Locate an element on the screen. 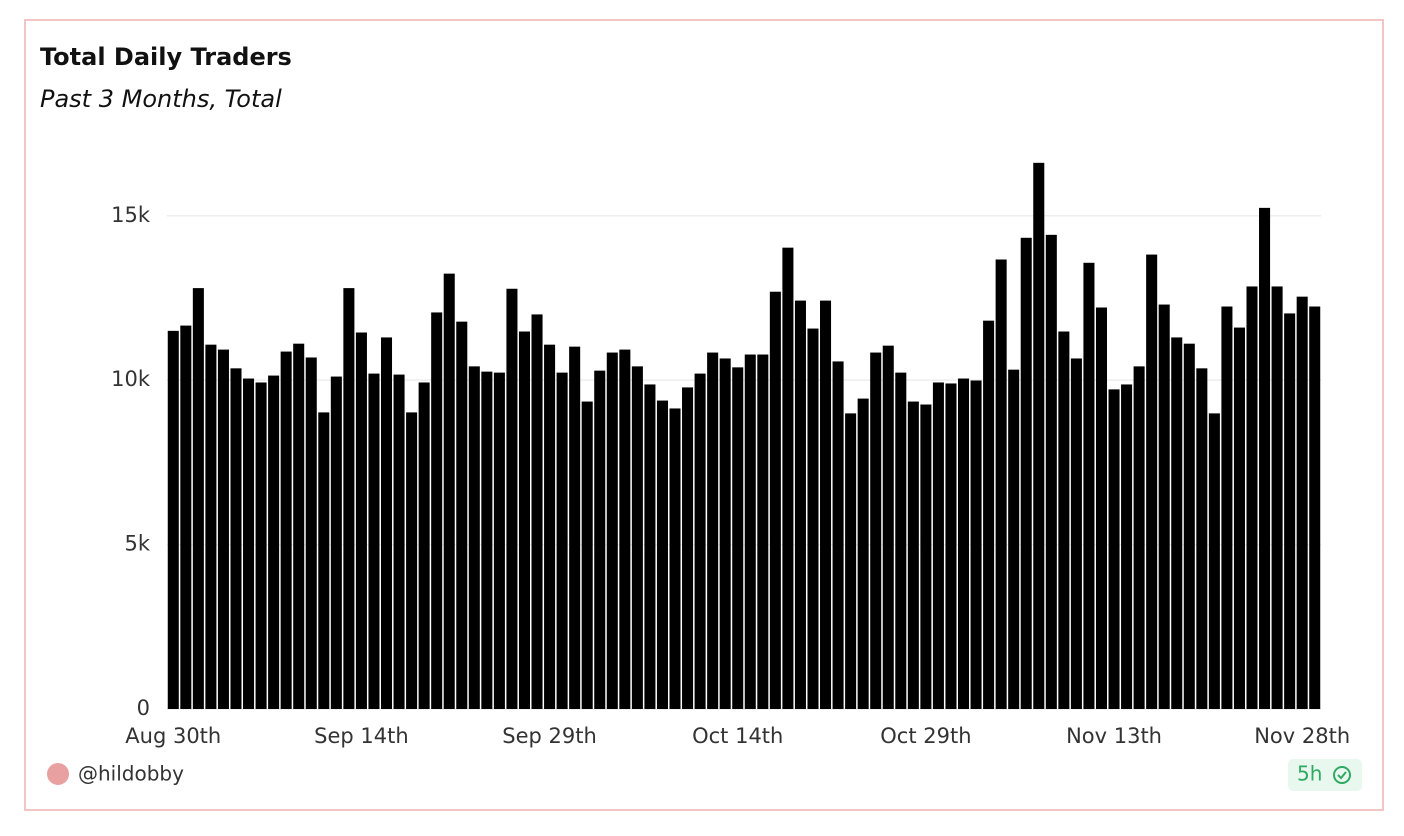  check-icon is located at coordinates (1342, 775).